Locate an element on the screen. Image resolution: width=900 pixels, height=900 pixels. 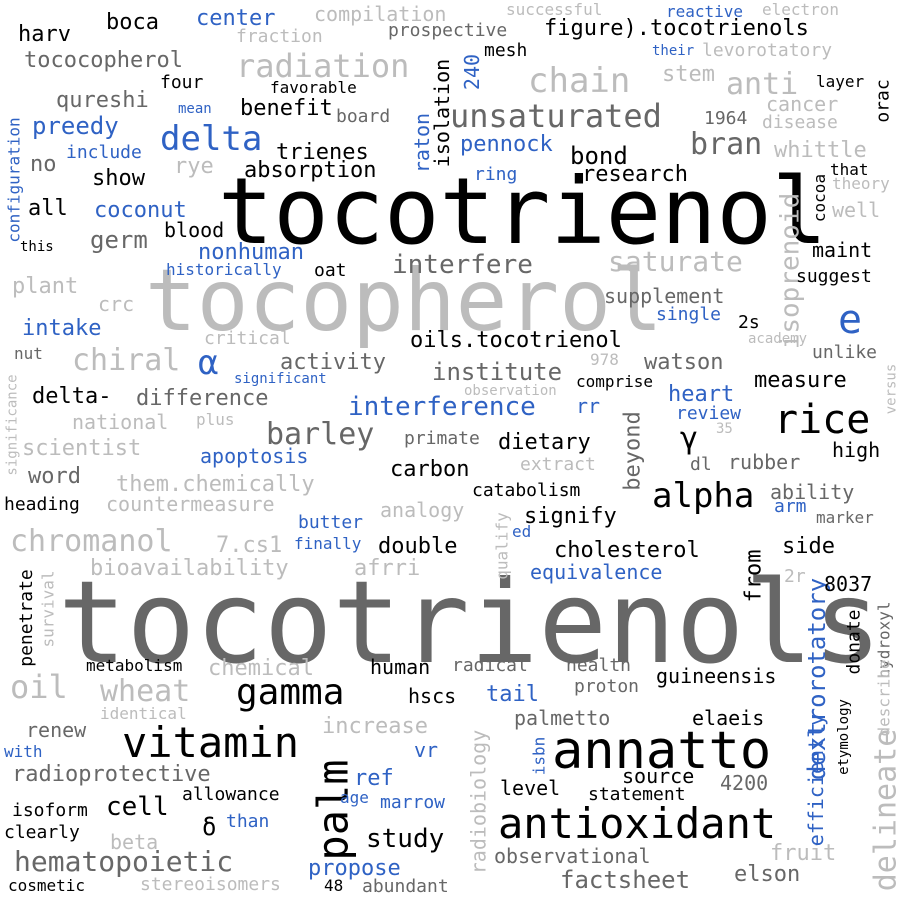
word: orac is located at coordinates (883, 101).